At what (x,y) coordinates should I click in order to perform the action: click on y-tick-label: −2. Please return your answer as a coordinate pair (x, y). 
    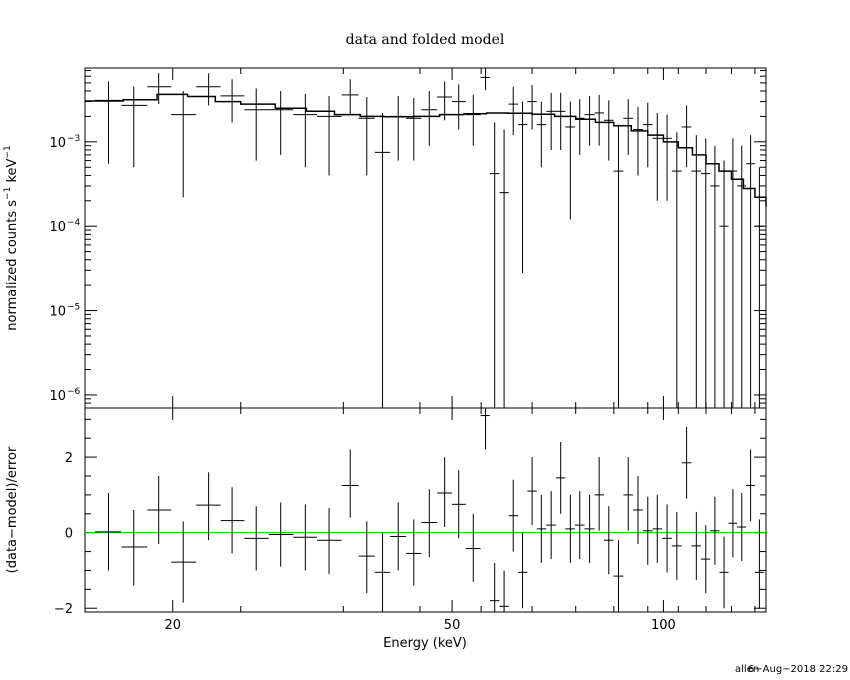
    Looking at the image, I should click on (63, 609).